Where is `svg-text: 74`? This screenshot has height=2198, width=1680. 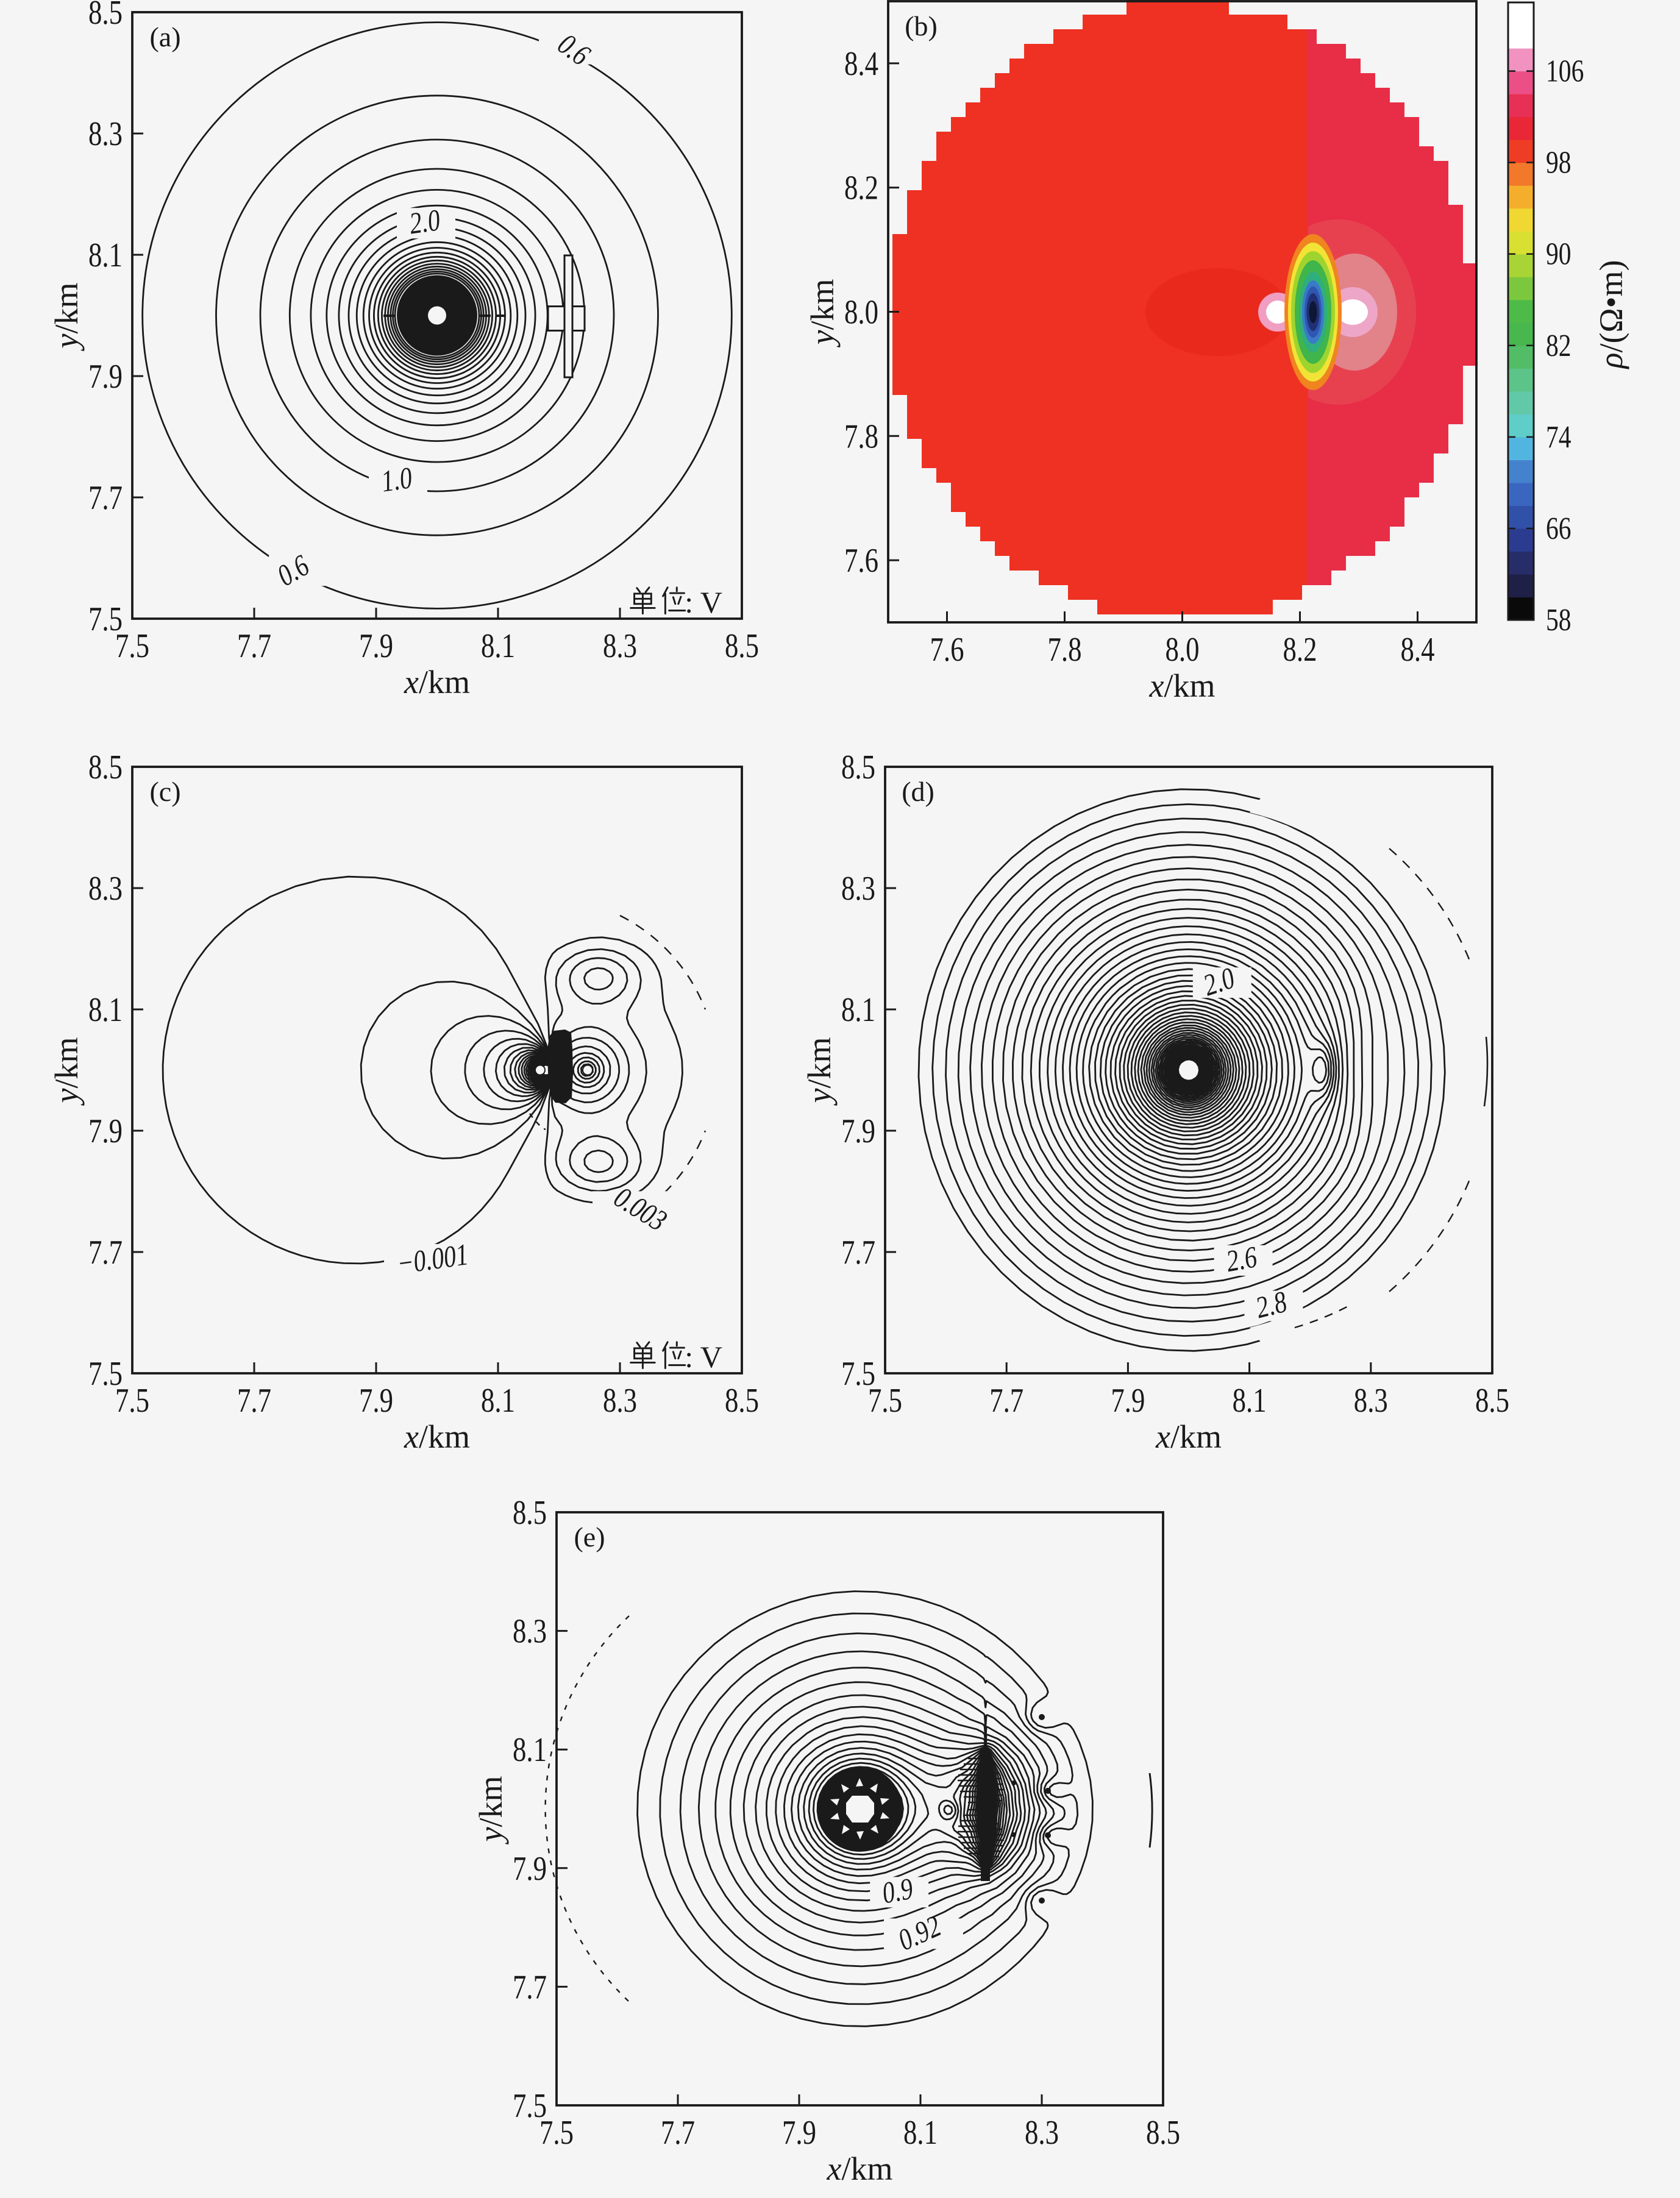 svg-text: 74 is located at coordinates (1558, 437).